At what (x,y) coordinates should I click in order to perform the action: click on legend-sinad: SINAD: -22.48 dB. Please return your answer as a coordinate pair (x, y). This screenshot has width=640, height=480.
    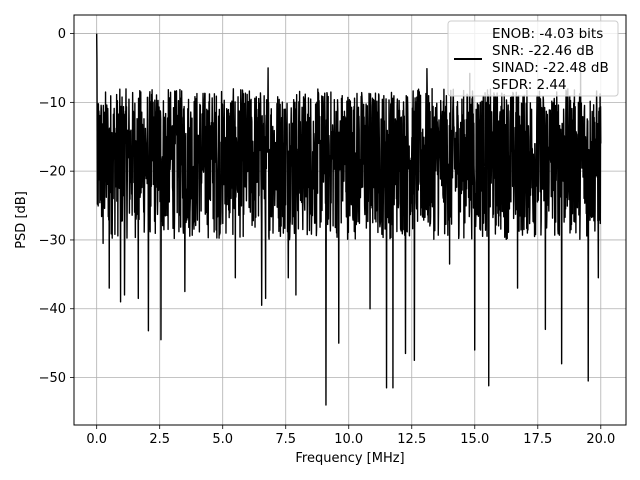
    Looking at the image, I should click on (550, 68).